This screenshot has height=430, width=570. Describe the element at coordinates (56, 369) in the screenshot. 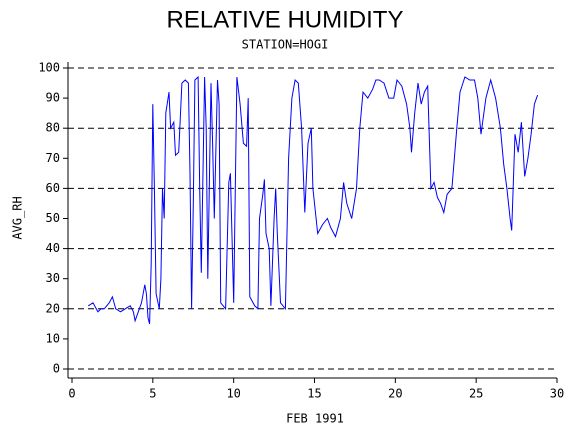

I see `y-tick-label: 0` at that location.